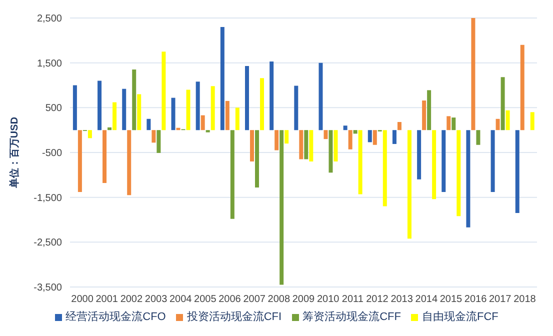 This screenshot has height=336, width=553. I want to click on x-tick-label: 2006, so click(230, 300).